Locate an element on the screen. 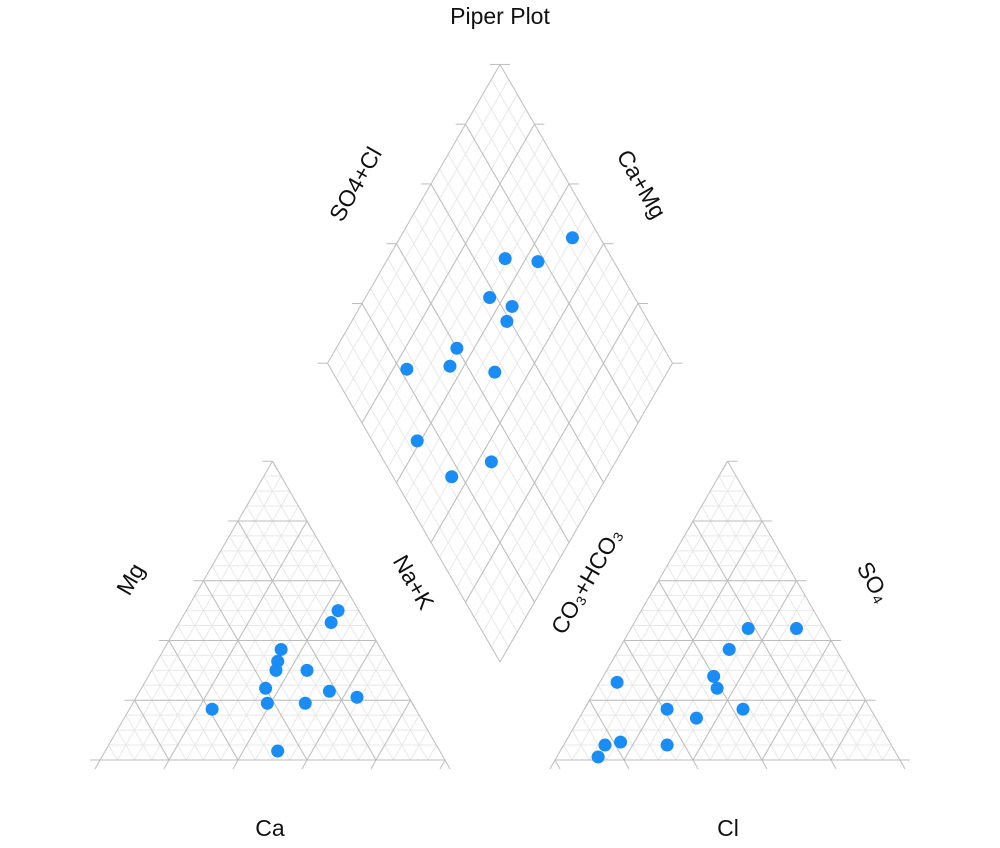 Image resolution: width=1000 pixels, height=848 pixels. axis-title: Na+K is located at coordinates (414, 582).